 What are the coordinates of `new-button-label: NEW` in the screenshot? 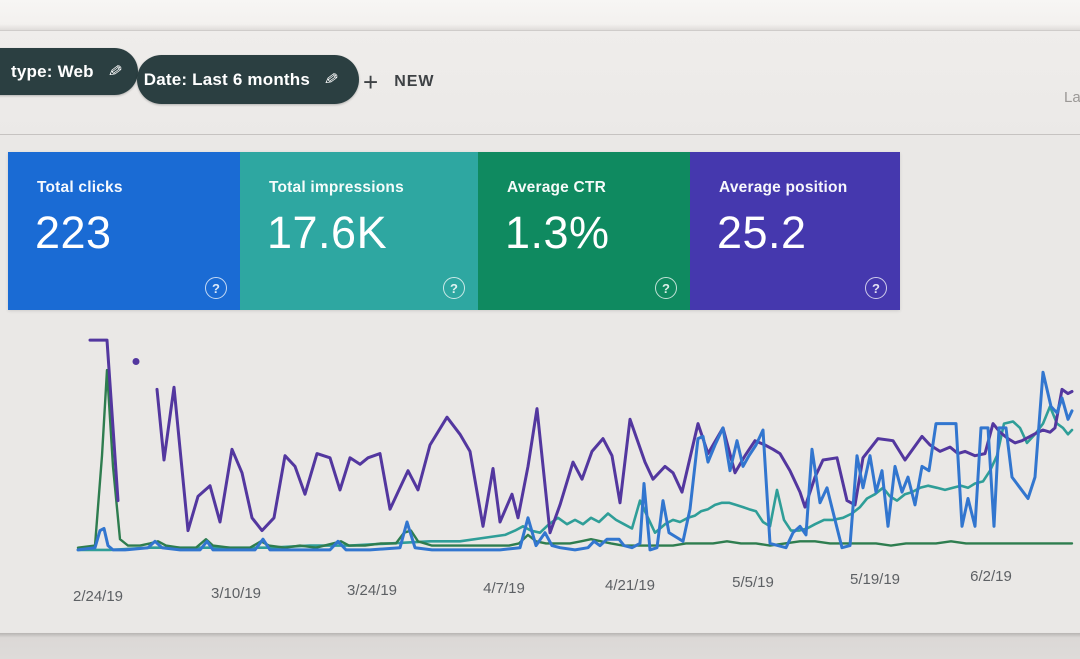 It's located at (414, 81).